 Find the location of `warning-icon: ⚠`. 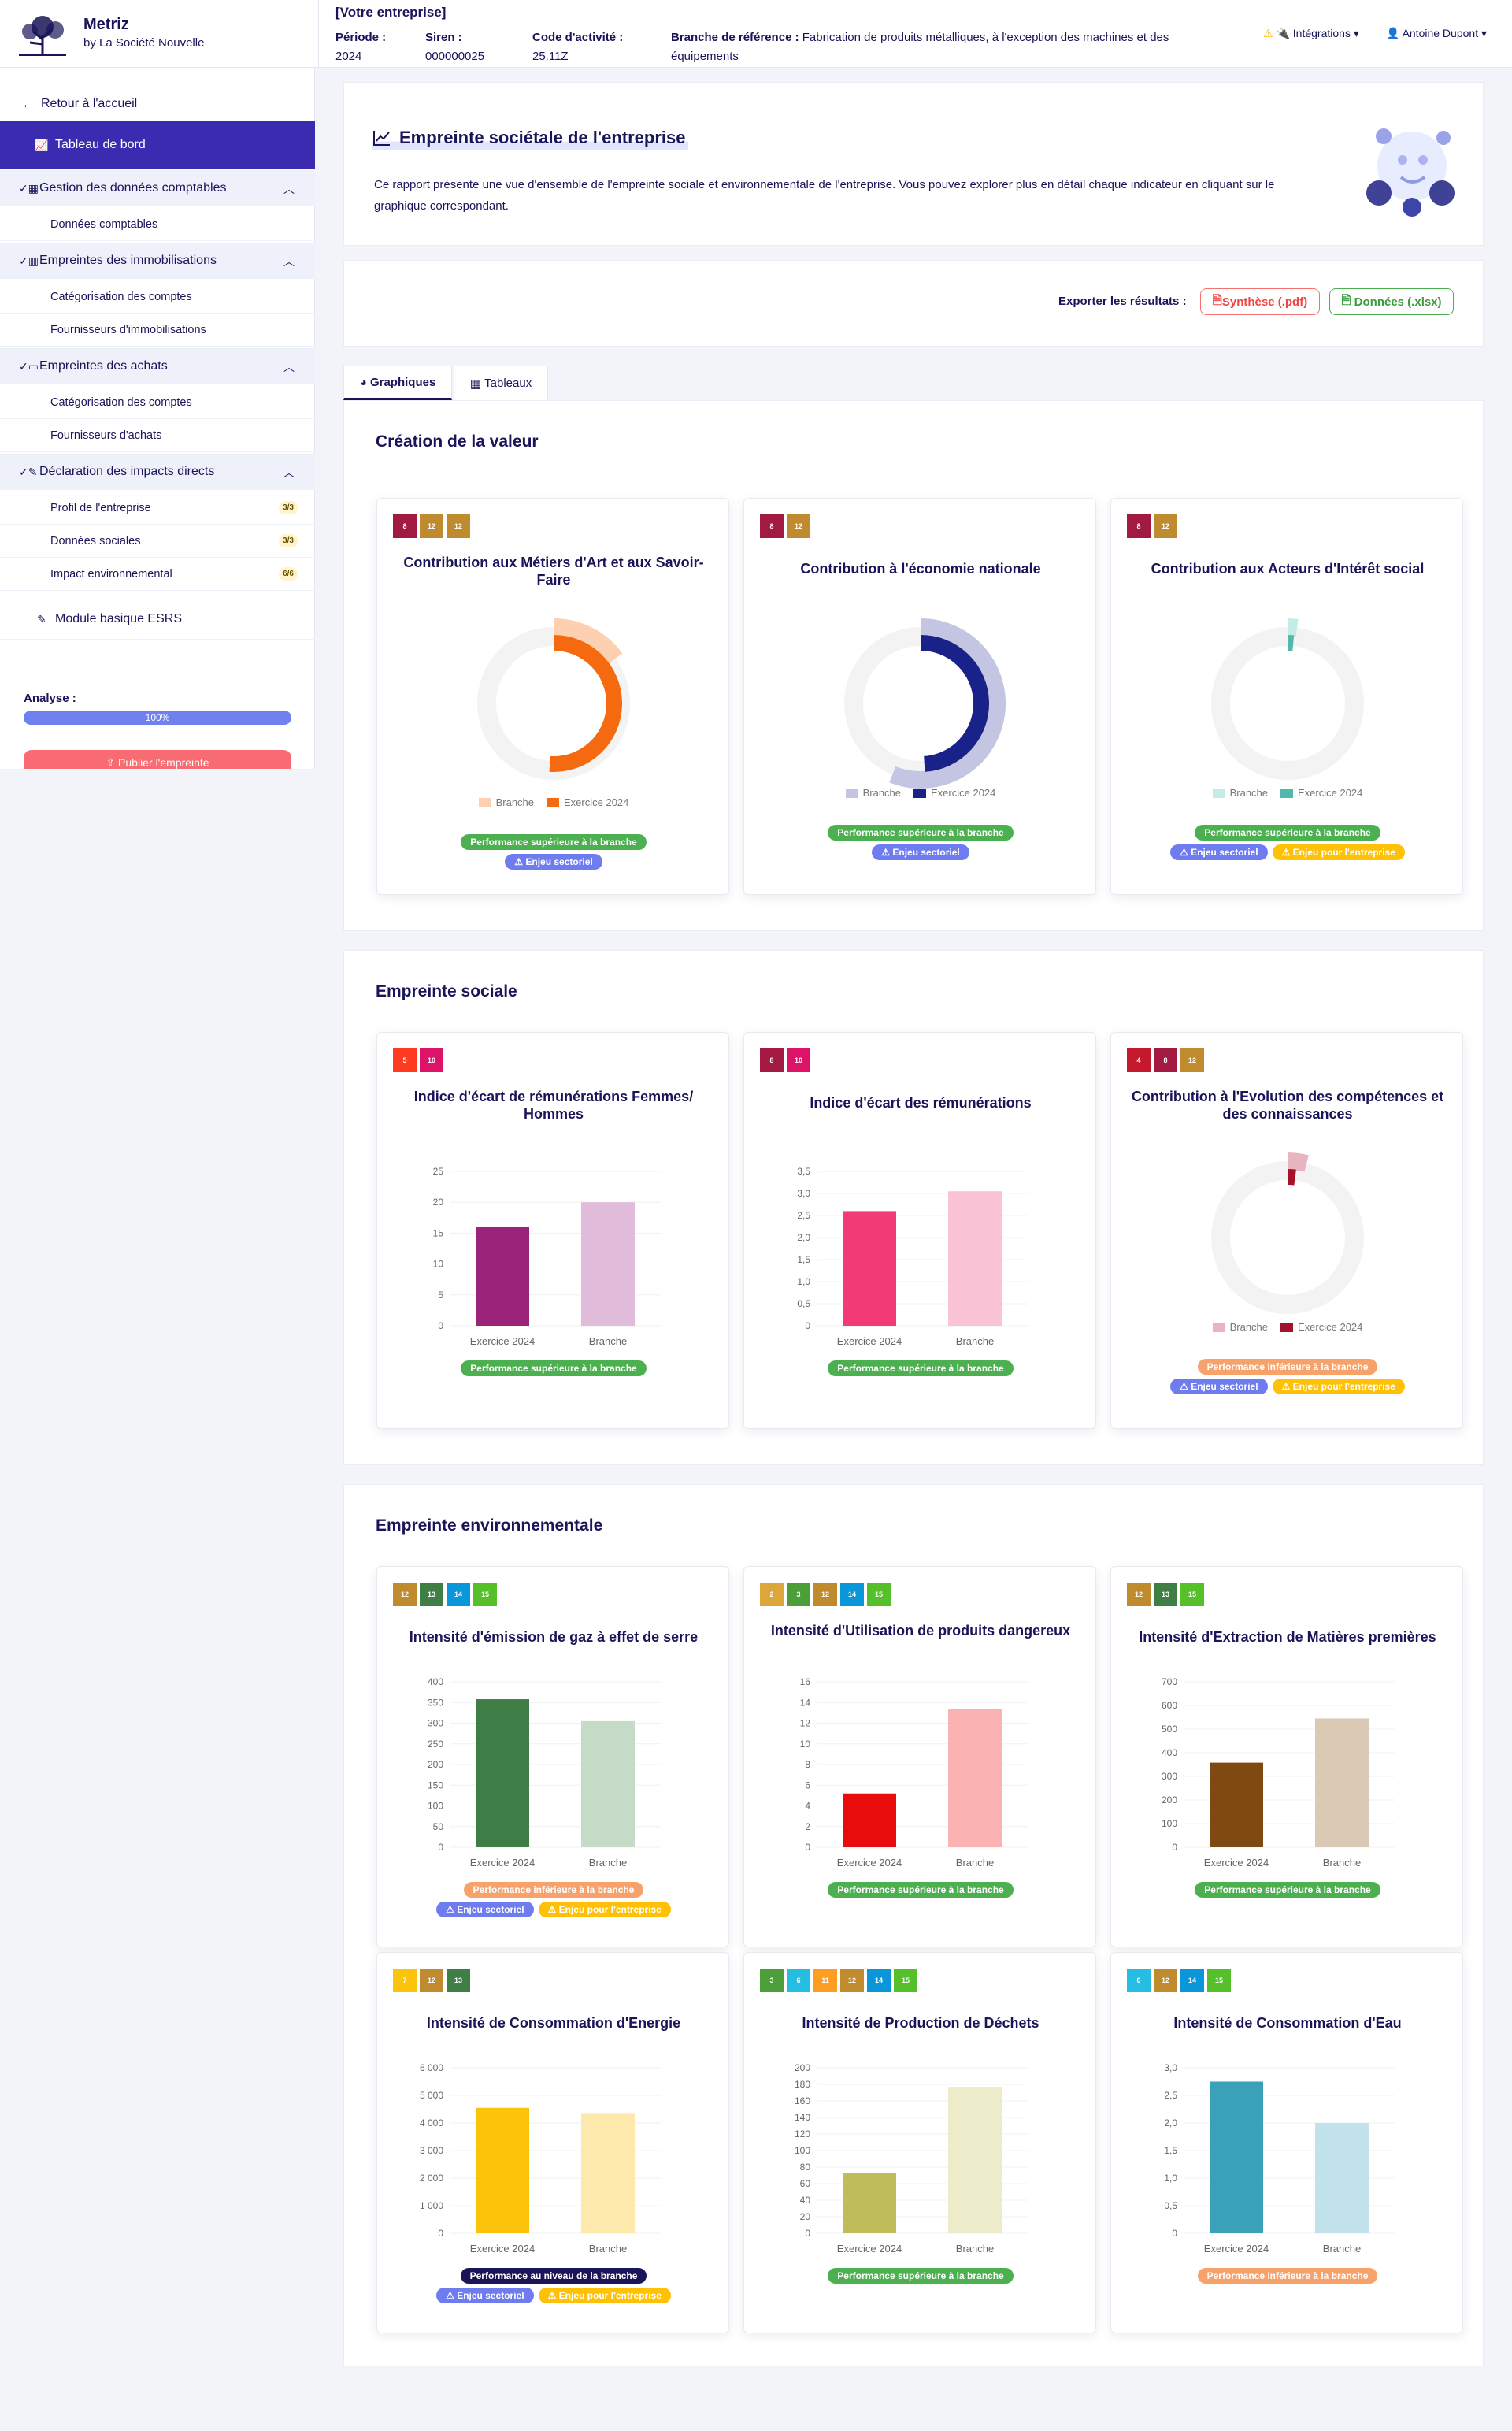

warning-icon: ⚠ is located at coordinates (520, 862).